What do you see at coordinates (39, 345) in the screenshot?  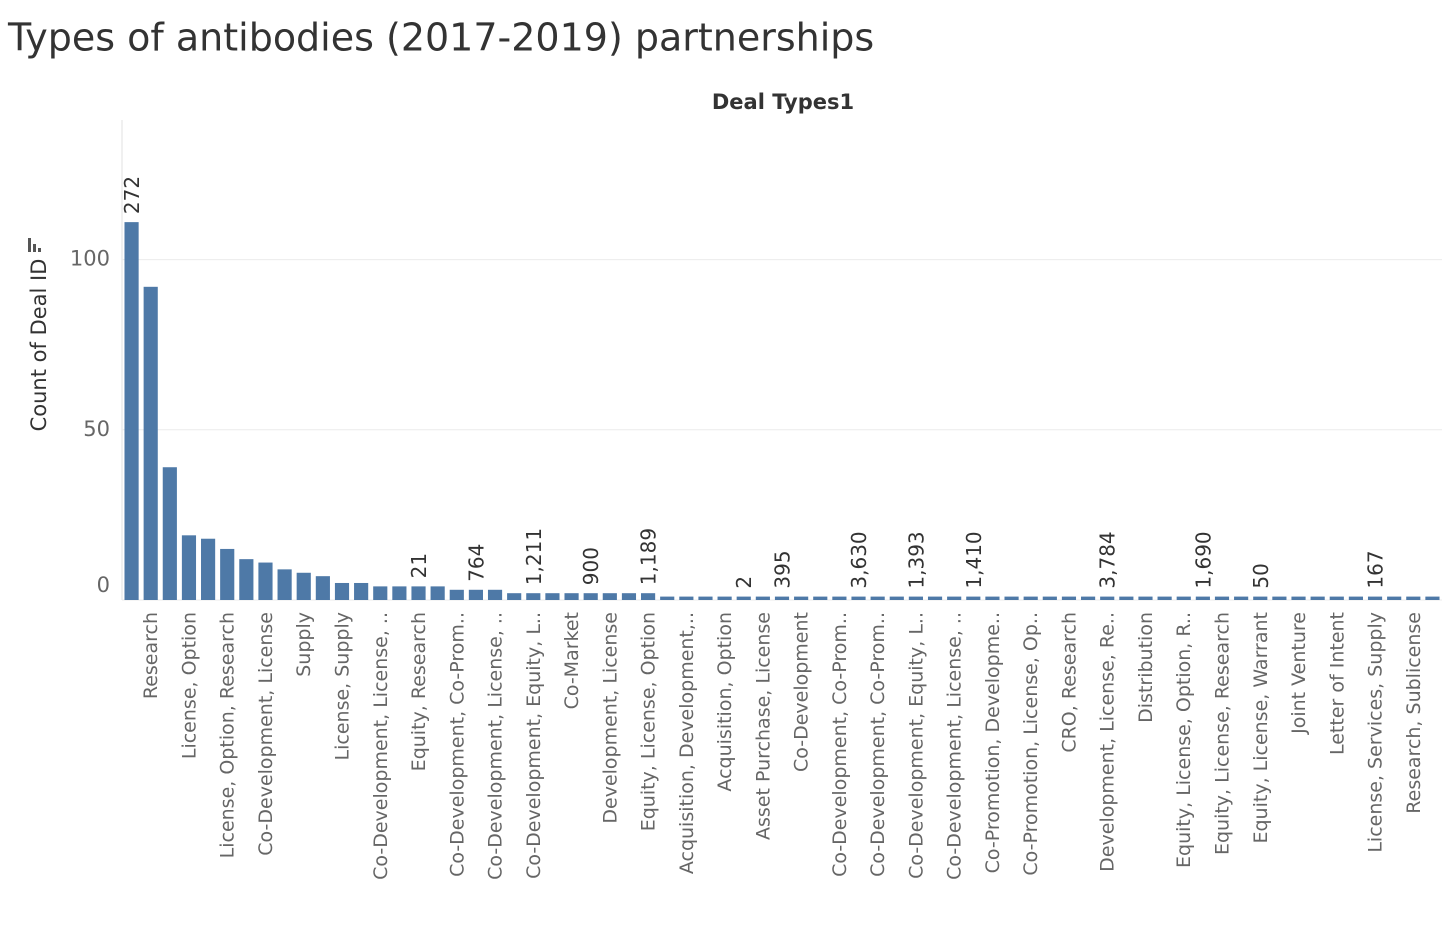 I see `y-axis-title: Count of Deal ID` at bounding box center [39, 345].